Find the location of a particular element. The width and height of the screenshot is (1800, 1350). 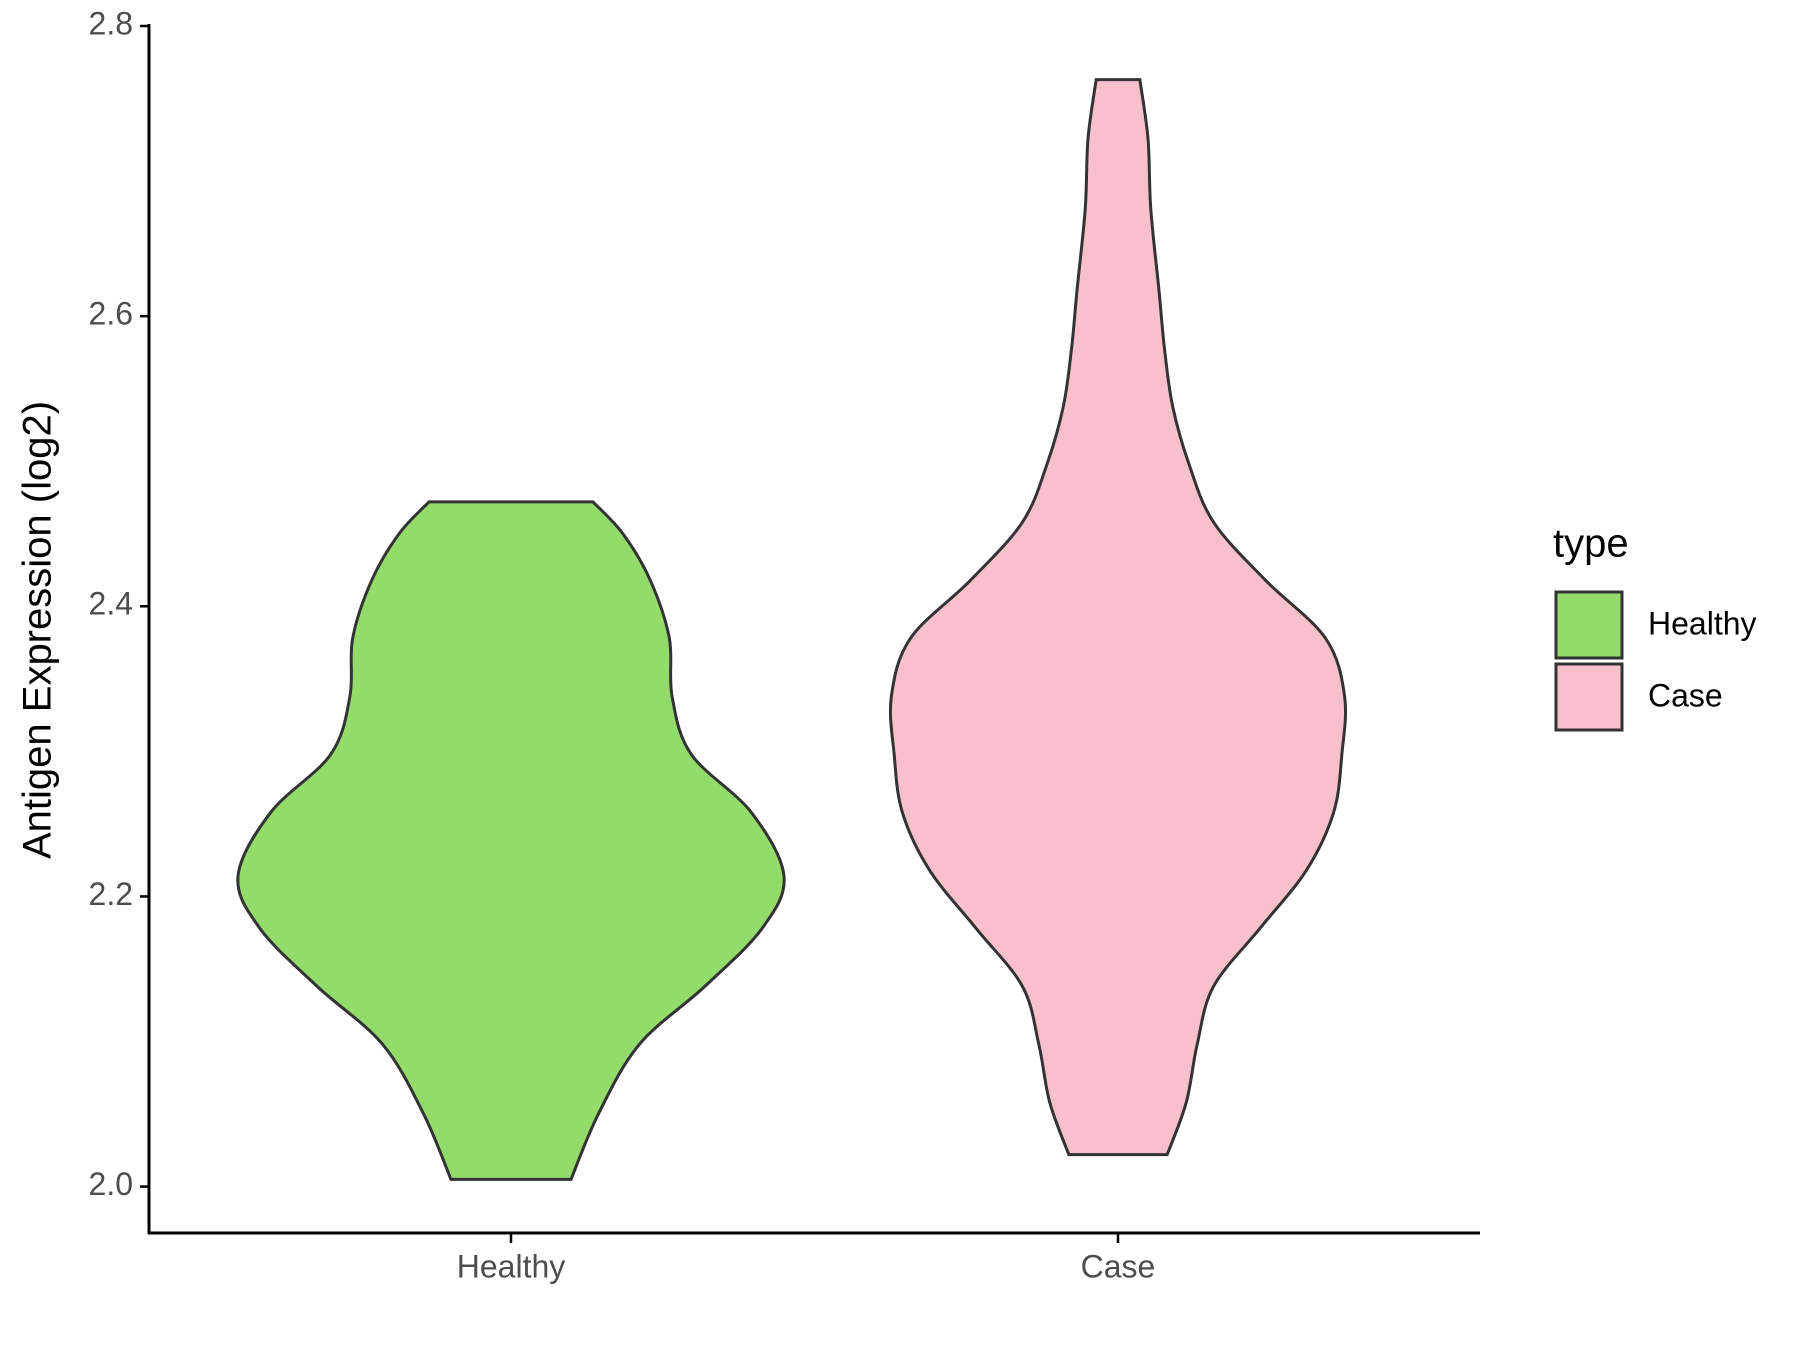

y-tick-label: 2.4 is located at coordinates (111, 604).